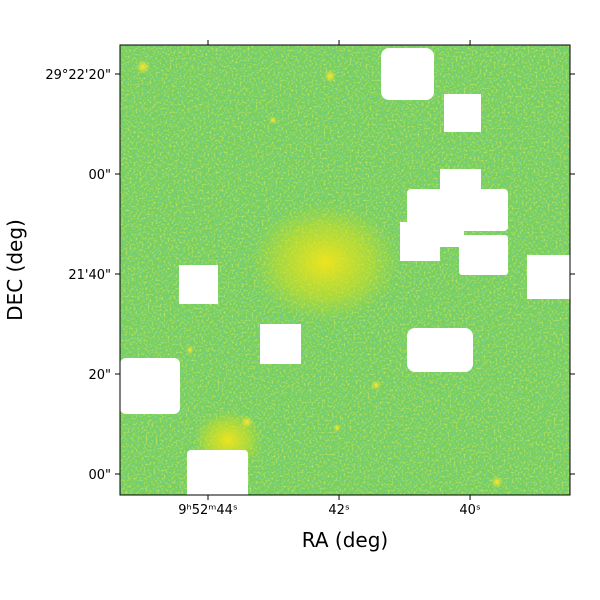  Describe the element at coordinates (99, 375) in the screenshot. I see `y-tick-label: 20"` at that location.